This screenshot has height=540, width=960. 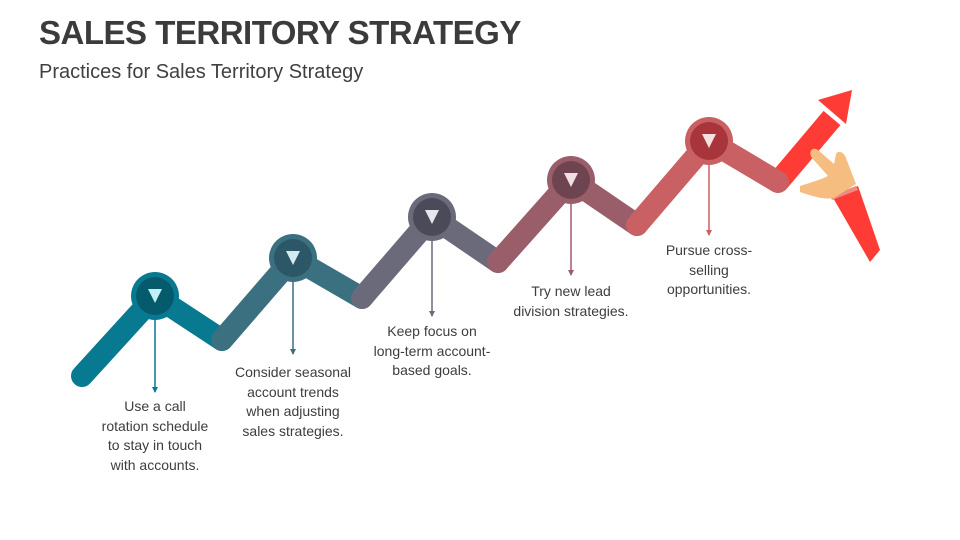 What do you see at coordinates (571, 310) in the screenshot?
I see `step-label-line: division strategies.` at bounding box center [571, 310].